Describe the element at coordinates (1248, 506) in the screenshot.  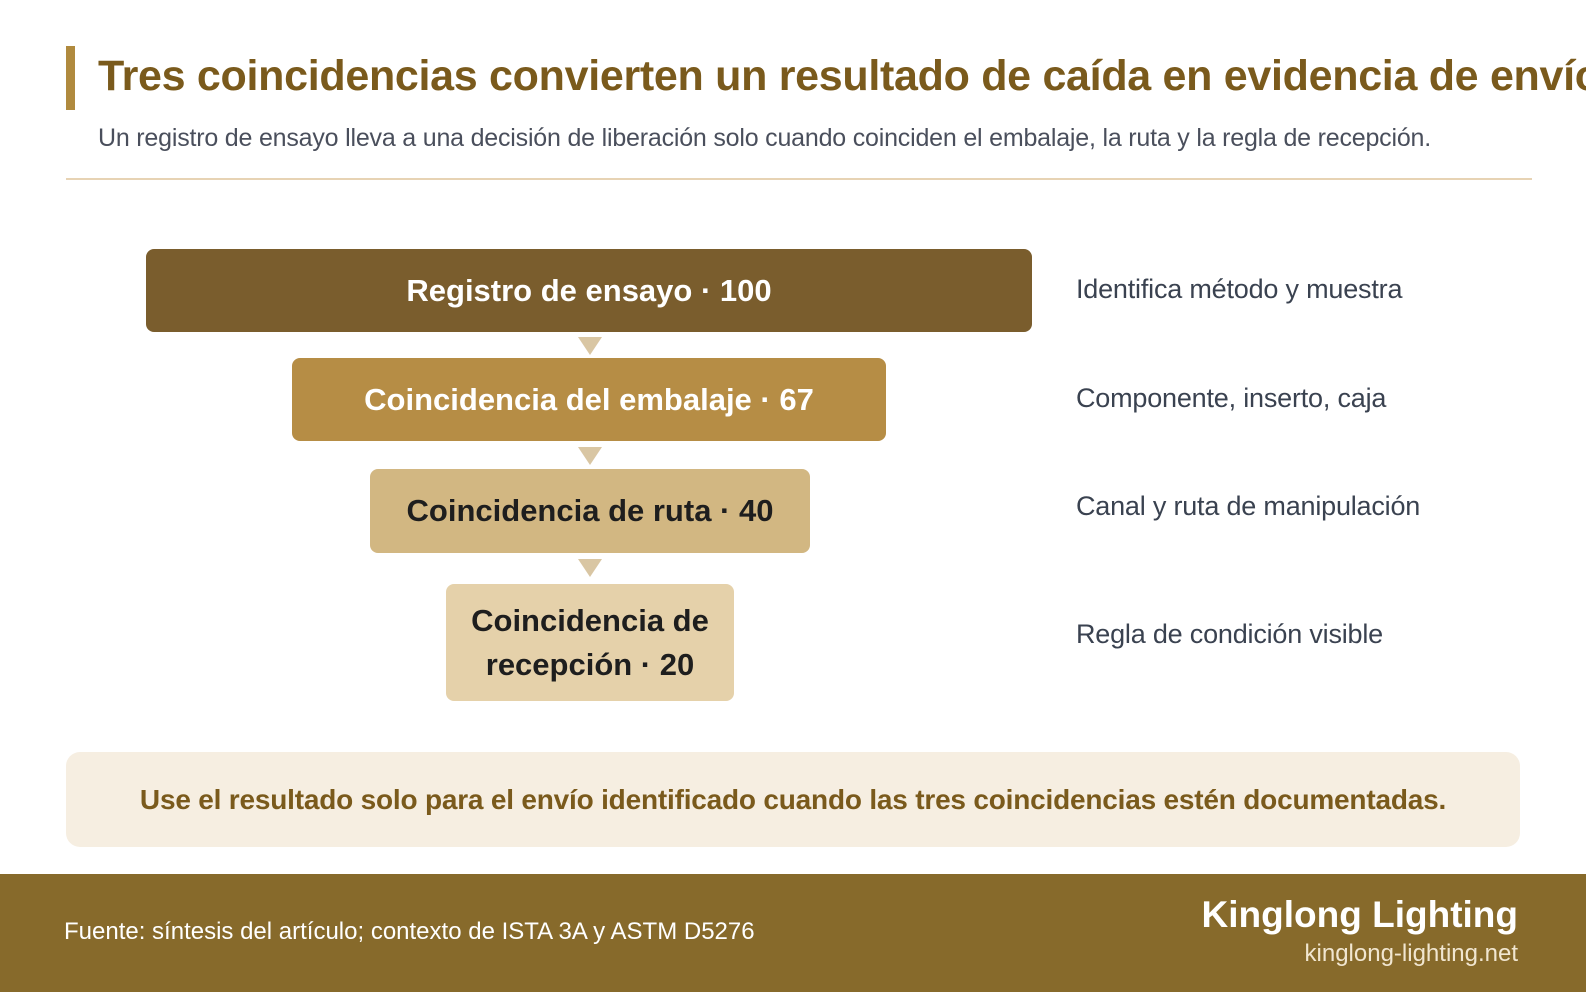
I see `stage-note-ruta: Canal y ruta de manipulación` at that location.